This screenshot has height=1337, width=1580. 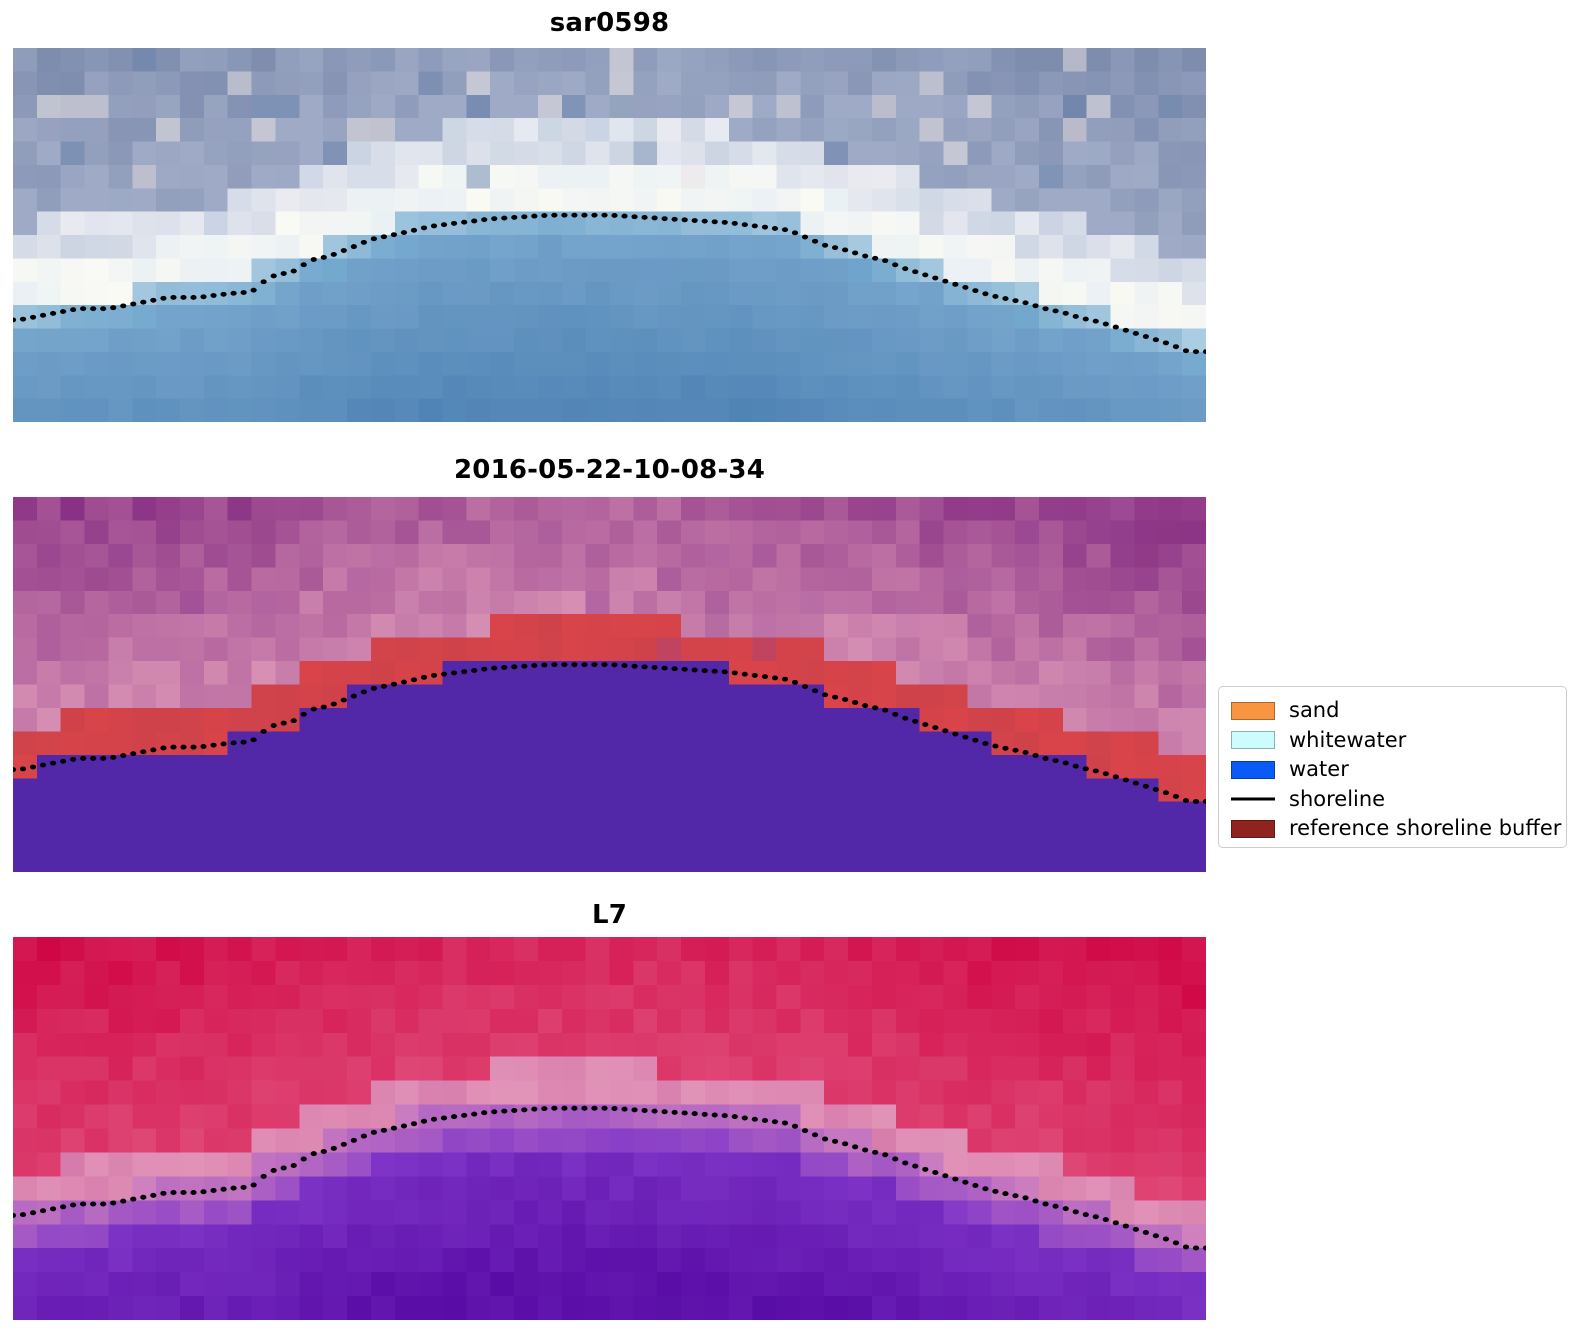 I want to click on panel-title-sar: sar0598, so click(x=609, y=23).